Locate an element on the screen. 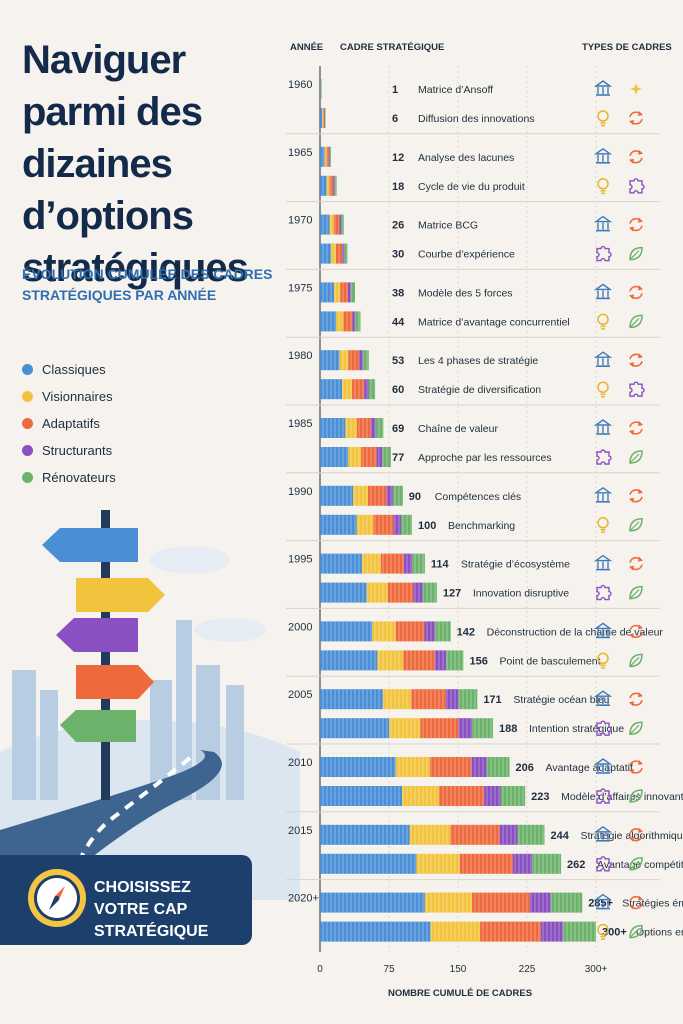 This screenshot has width=683, height=1024. framework-name: Stratégies émergentes is located at coordinates (652, 904).